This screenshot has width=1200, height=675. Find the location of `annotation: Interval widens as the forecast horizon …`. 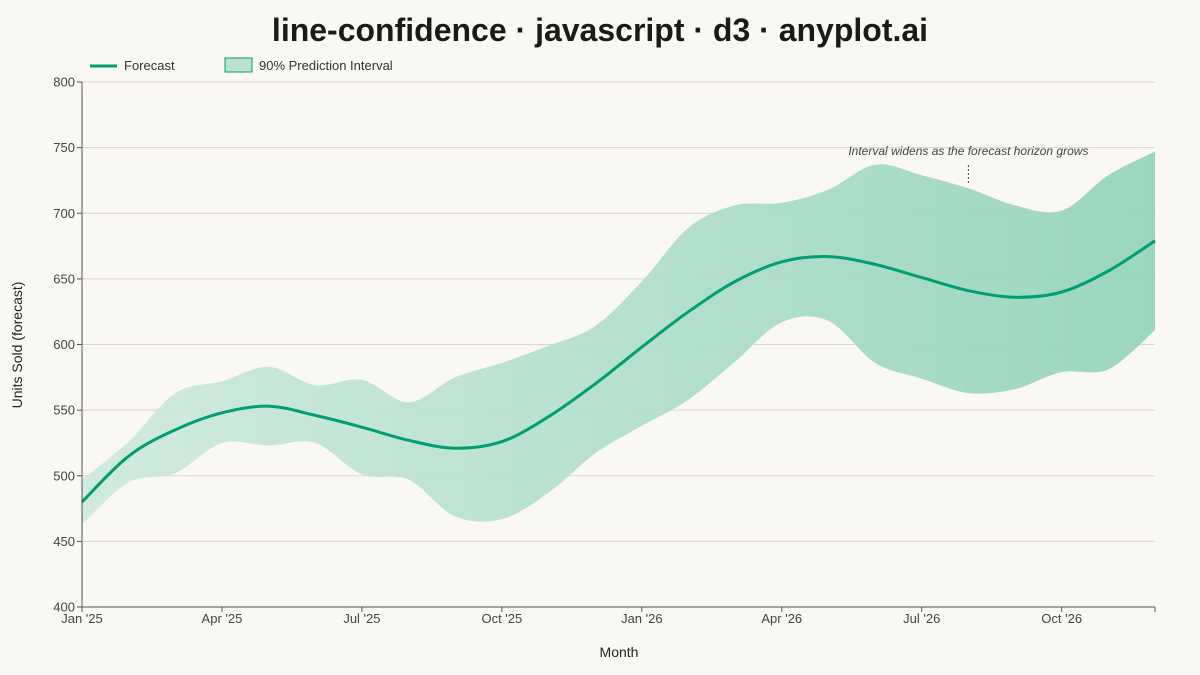

annotation: Interval widens as the forecast horizon … is located at coordinates (968, 164).